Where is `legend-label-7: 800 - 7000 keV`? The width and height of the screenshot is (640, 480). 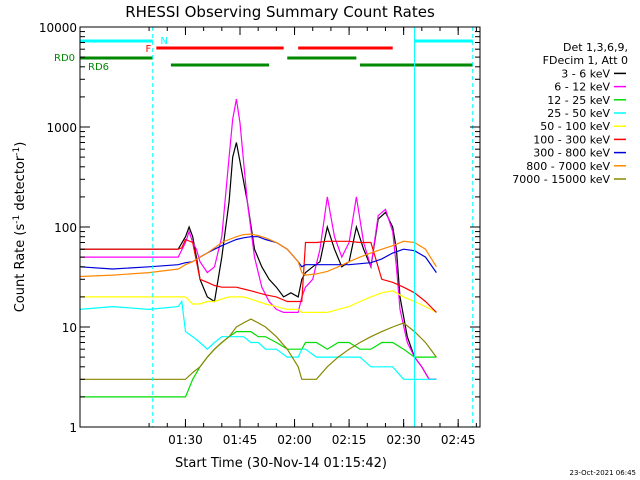 legend-label-7: 800 - 7000 keV is located at coordinates (568, 166).